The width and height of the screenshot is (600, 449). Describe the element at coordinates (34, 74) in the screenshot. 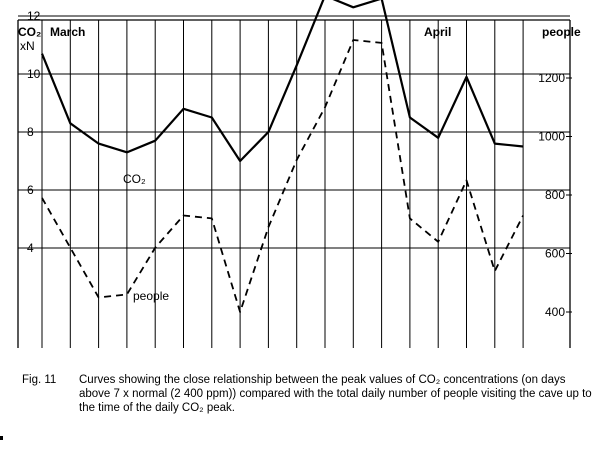

I see `left-tick-label: 10` at that location.